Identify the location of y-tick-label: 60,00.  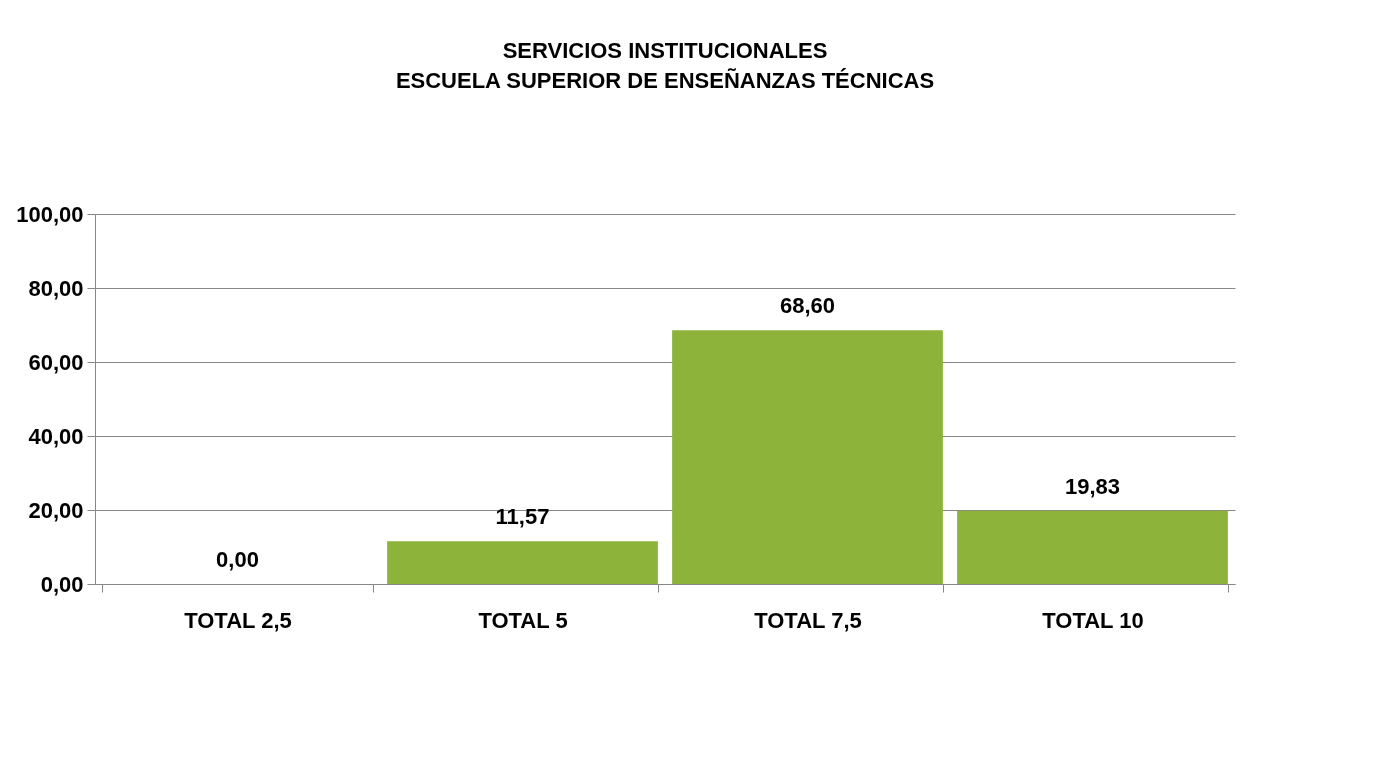
(56, 362).